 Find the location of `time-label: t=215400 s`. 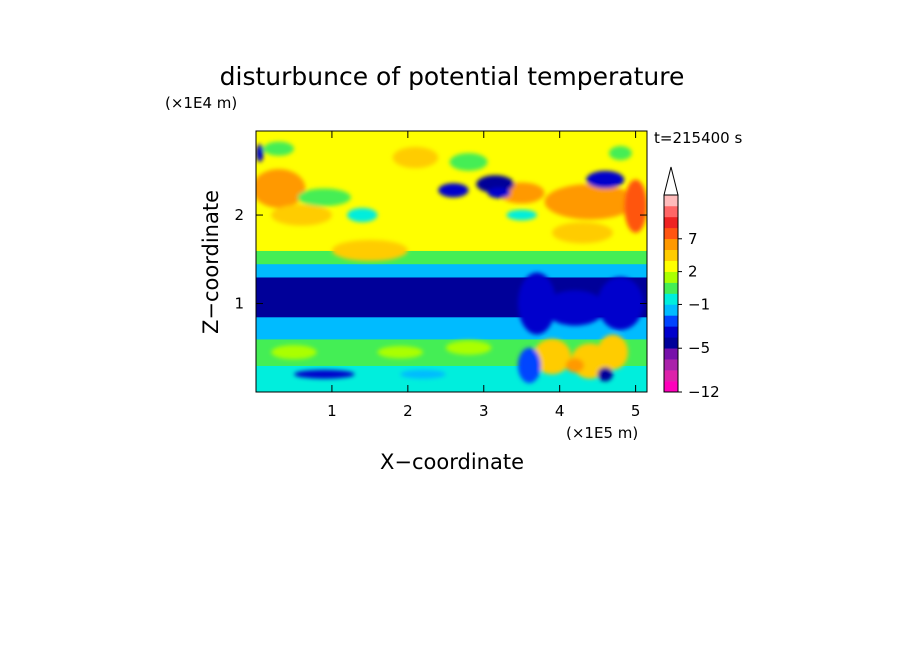

time-label: t=215400 s is located at coordinates (698, 138).